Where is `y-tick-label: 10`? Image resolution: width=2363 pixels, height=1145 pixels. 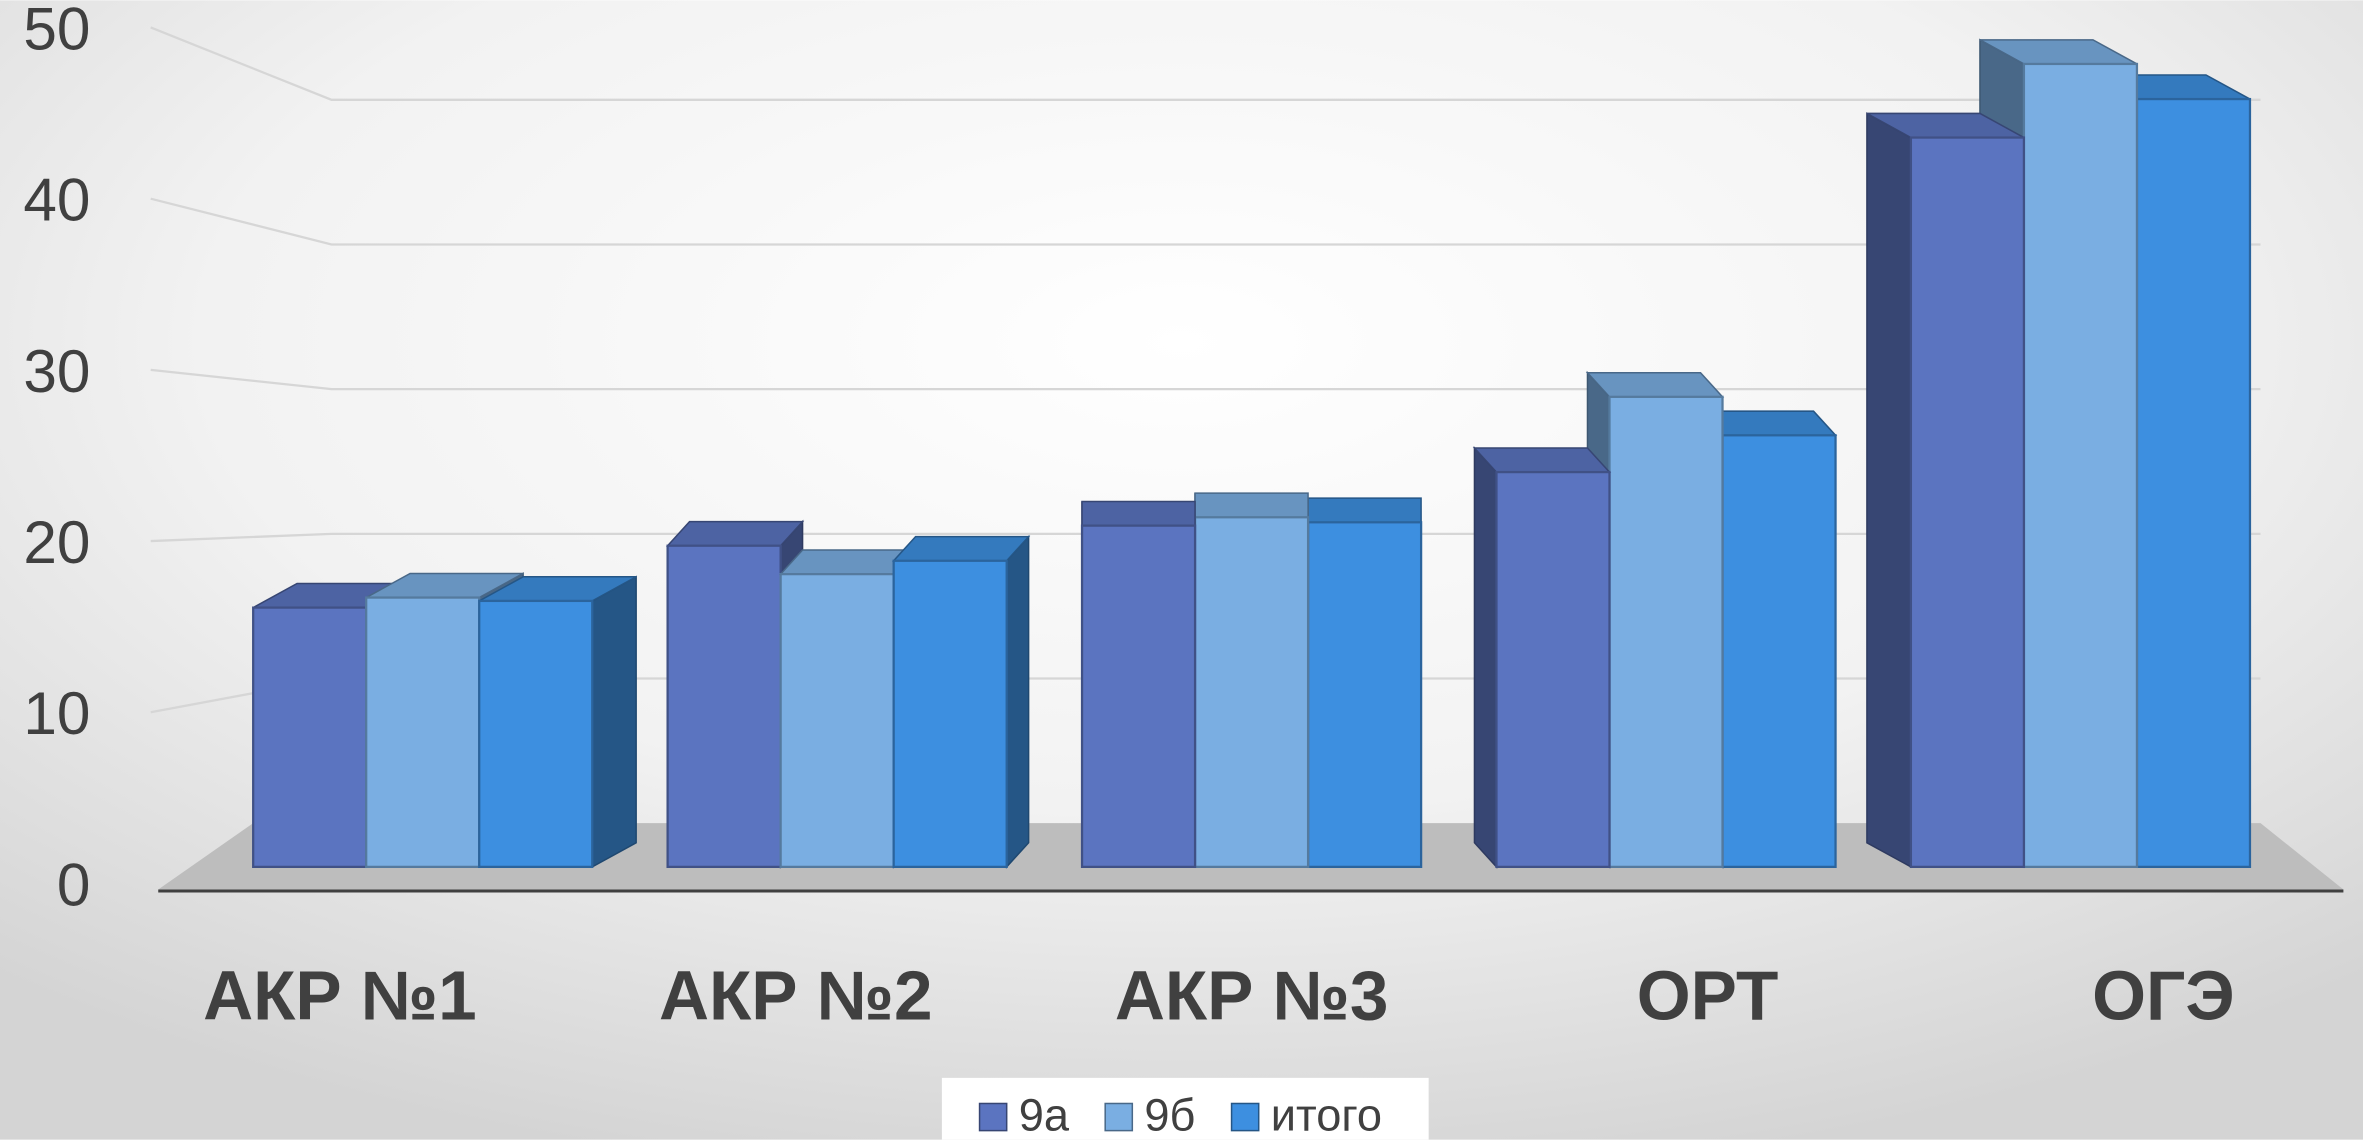
y-tick-label: 10 is located at coordinates (56, 713).